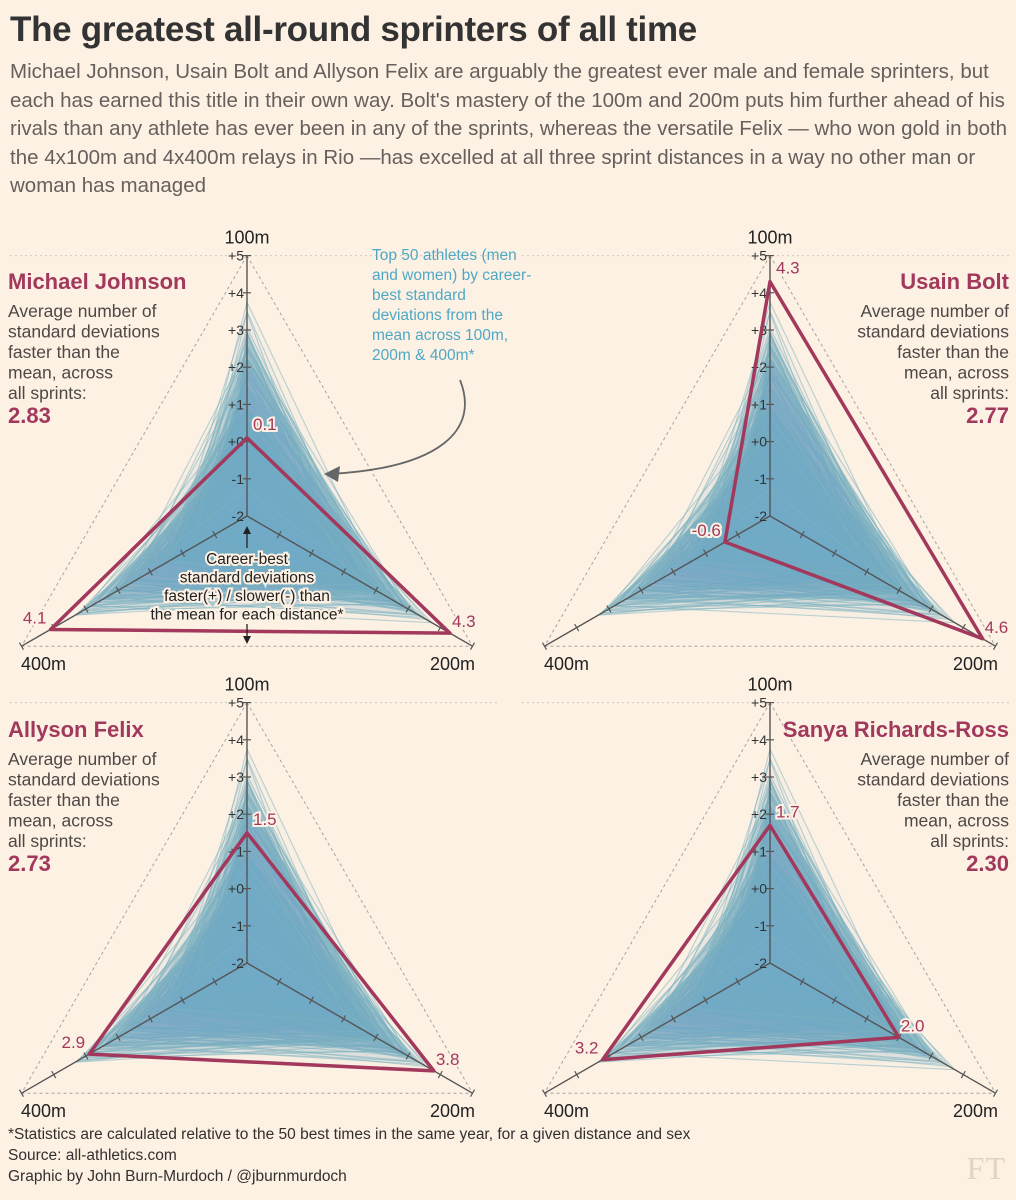 The image size is (1016, 1200). I want to click on athlete-name: Allyson Felix, so click(76, 729).